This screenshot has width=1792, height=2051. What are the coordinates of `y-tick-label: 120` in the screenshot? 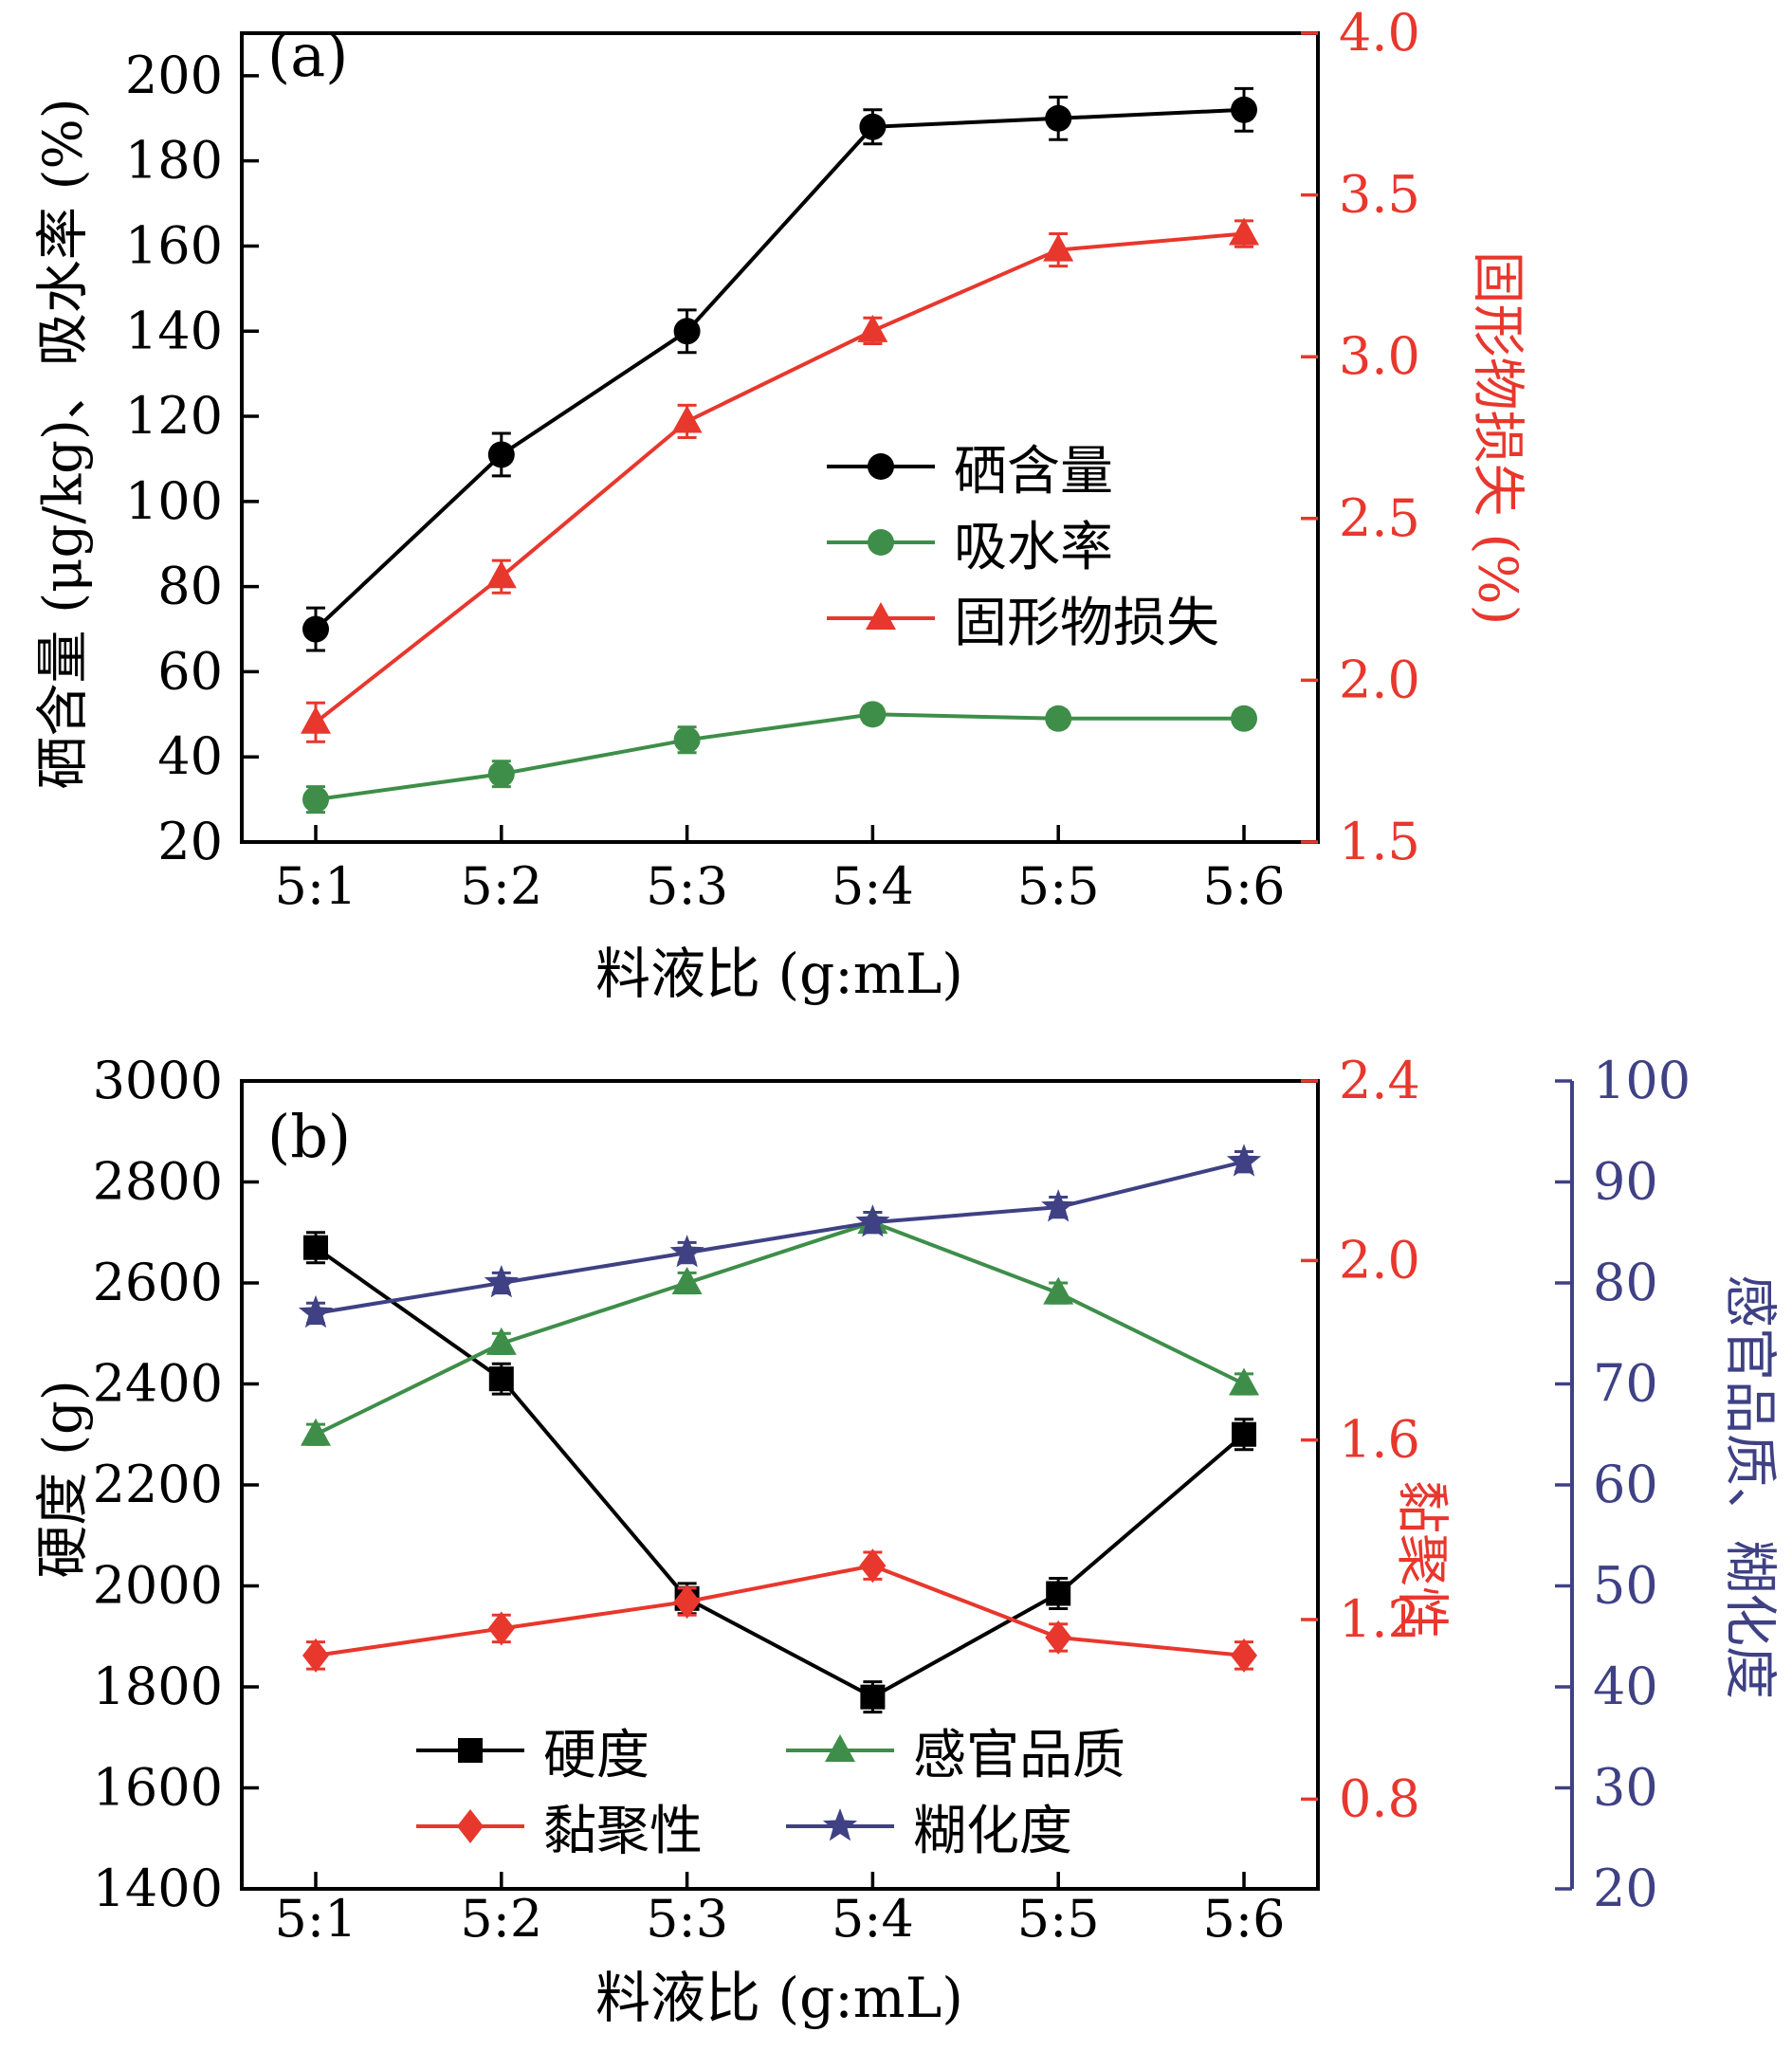 It's located at (174, 416).